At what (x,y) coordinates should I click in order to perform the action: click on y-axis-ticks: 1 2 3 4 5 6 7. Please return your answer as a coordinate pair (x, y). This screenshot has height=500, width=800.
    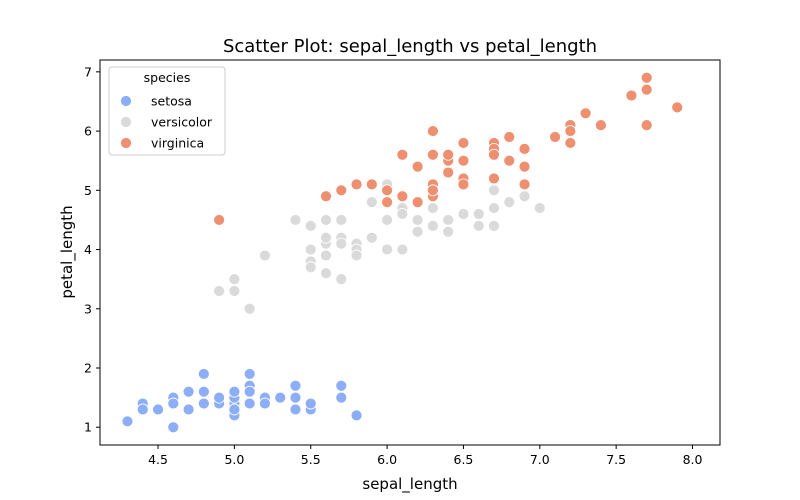
    Looking at the image, I should click on (92, 249).